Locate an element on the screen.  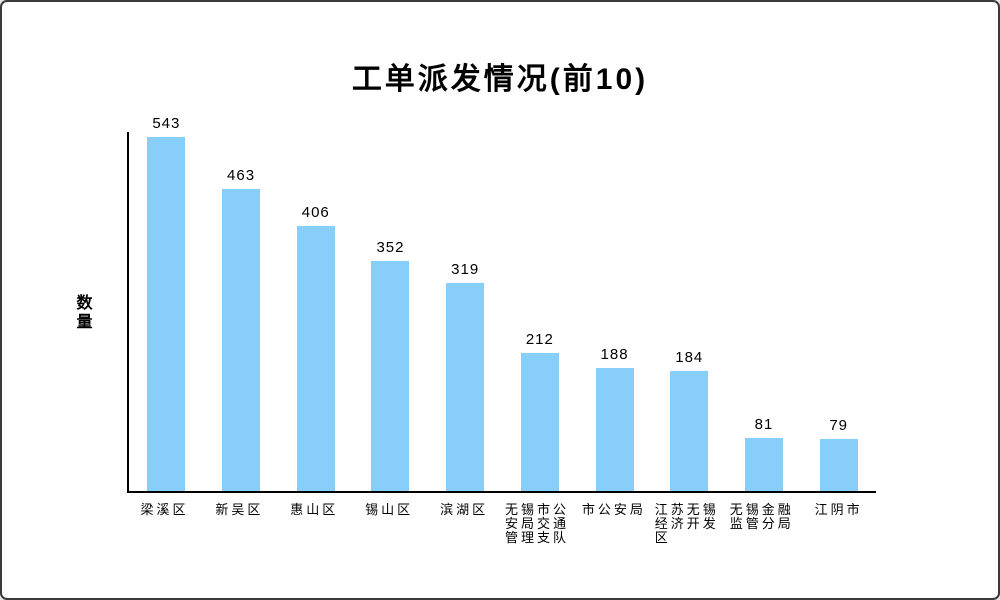
x-axis-tick-label: 梁溪区 is located at coordinates (164, 512).